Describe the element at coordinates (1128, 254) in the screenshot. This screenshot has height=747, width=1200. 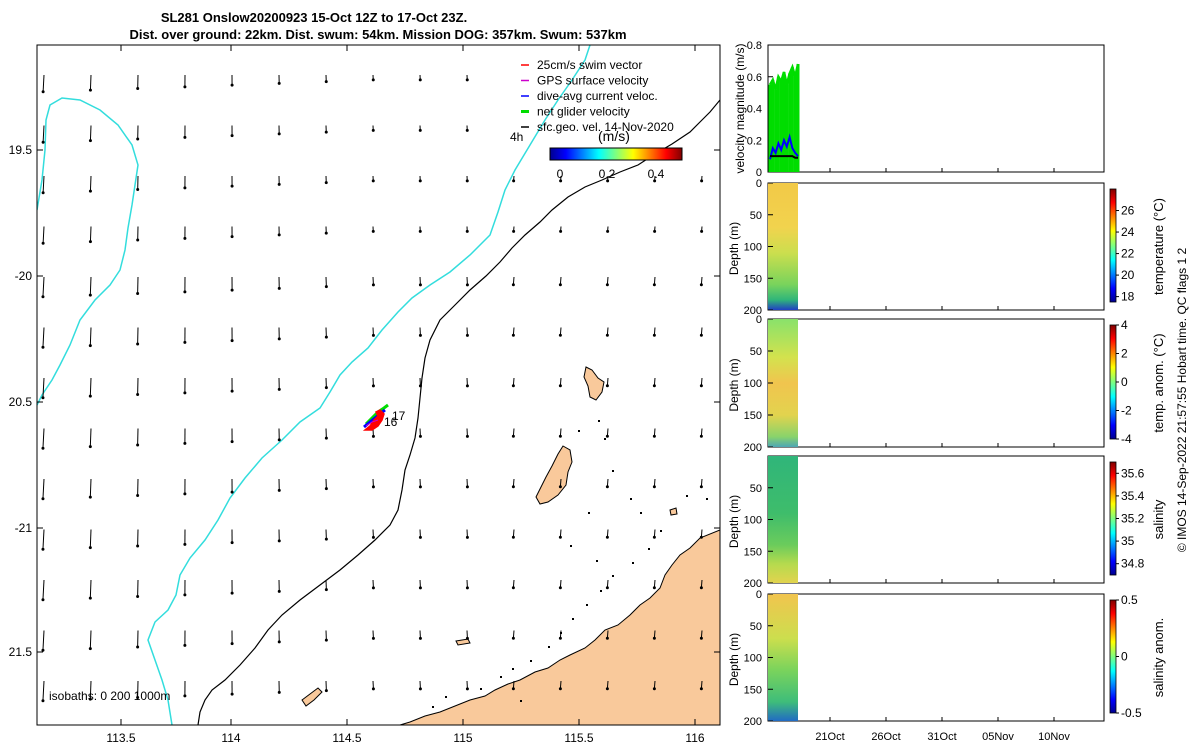
I see `colorbar-tick: 22` at that location.